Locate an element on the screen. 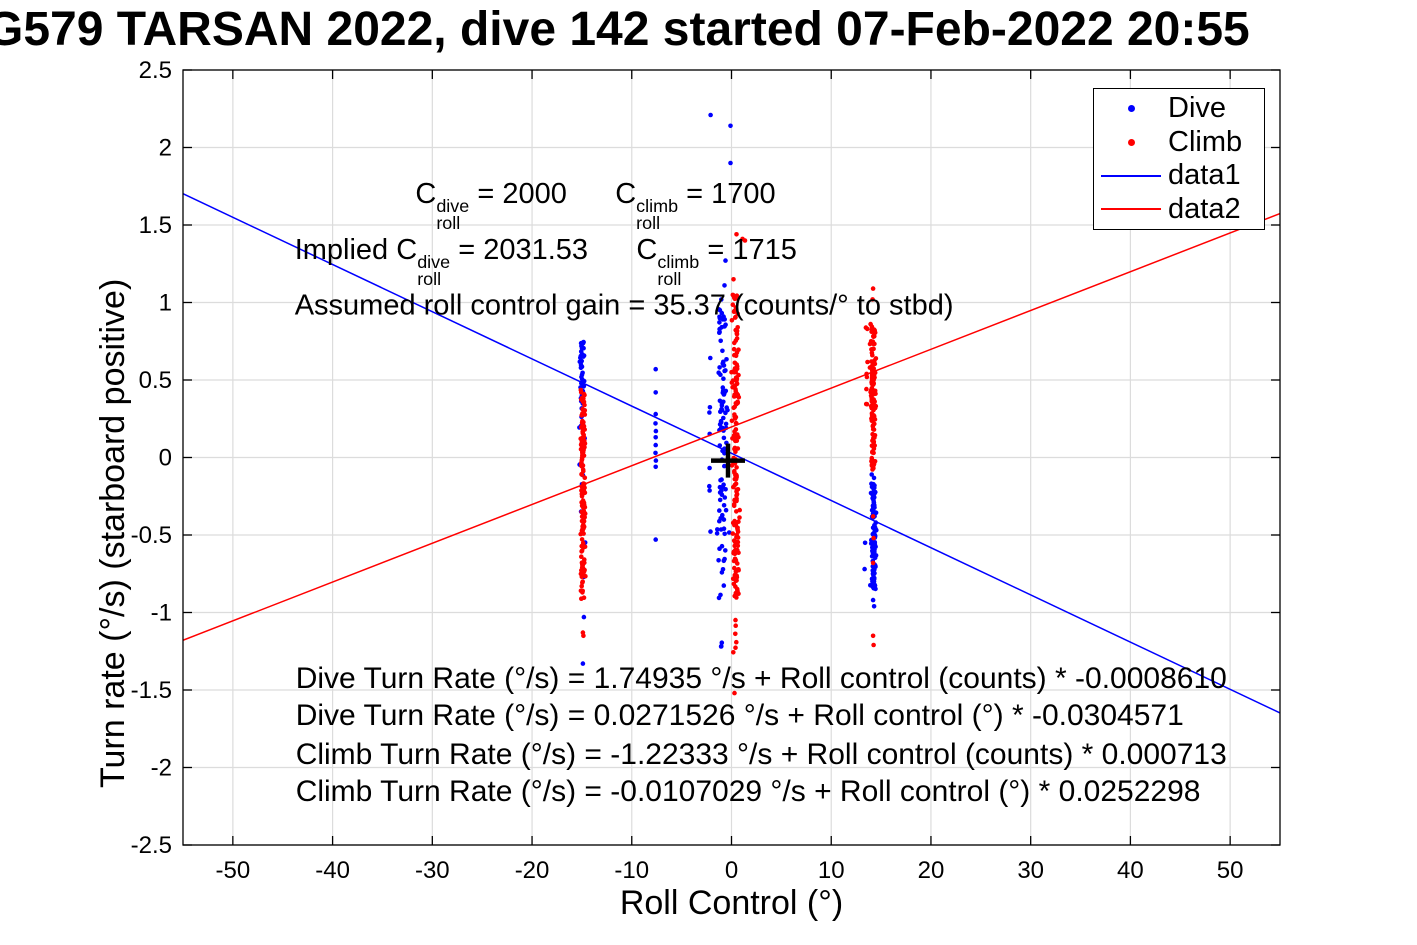 Image resolution: width=1417 pixels, height=945 pixels. svg-text: -40 is located at coordinates (332, 870).